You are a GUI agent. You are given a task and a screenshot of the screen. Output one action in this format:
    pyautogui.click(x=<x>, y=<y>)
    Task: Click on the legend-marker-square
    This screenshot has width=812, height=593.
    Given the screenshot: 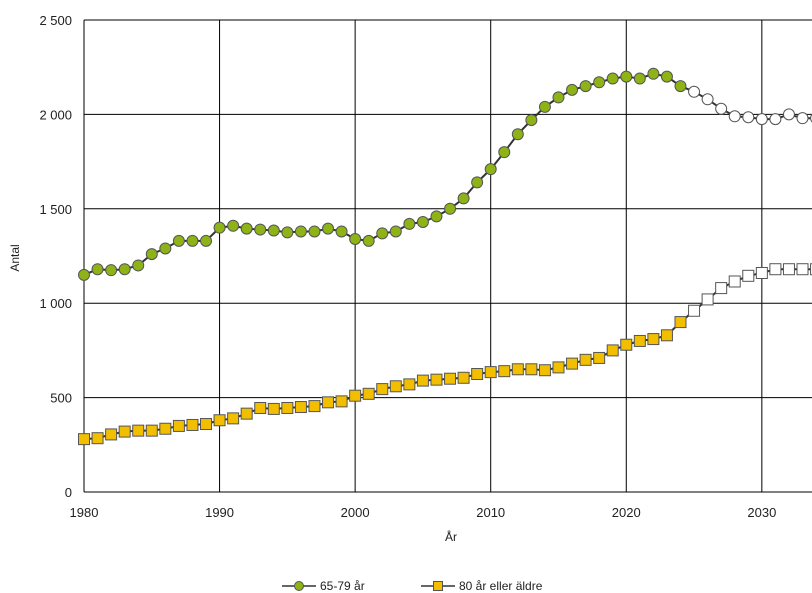 What is the action you would take?
    pyautogui.click(x=438, y=586)
    